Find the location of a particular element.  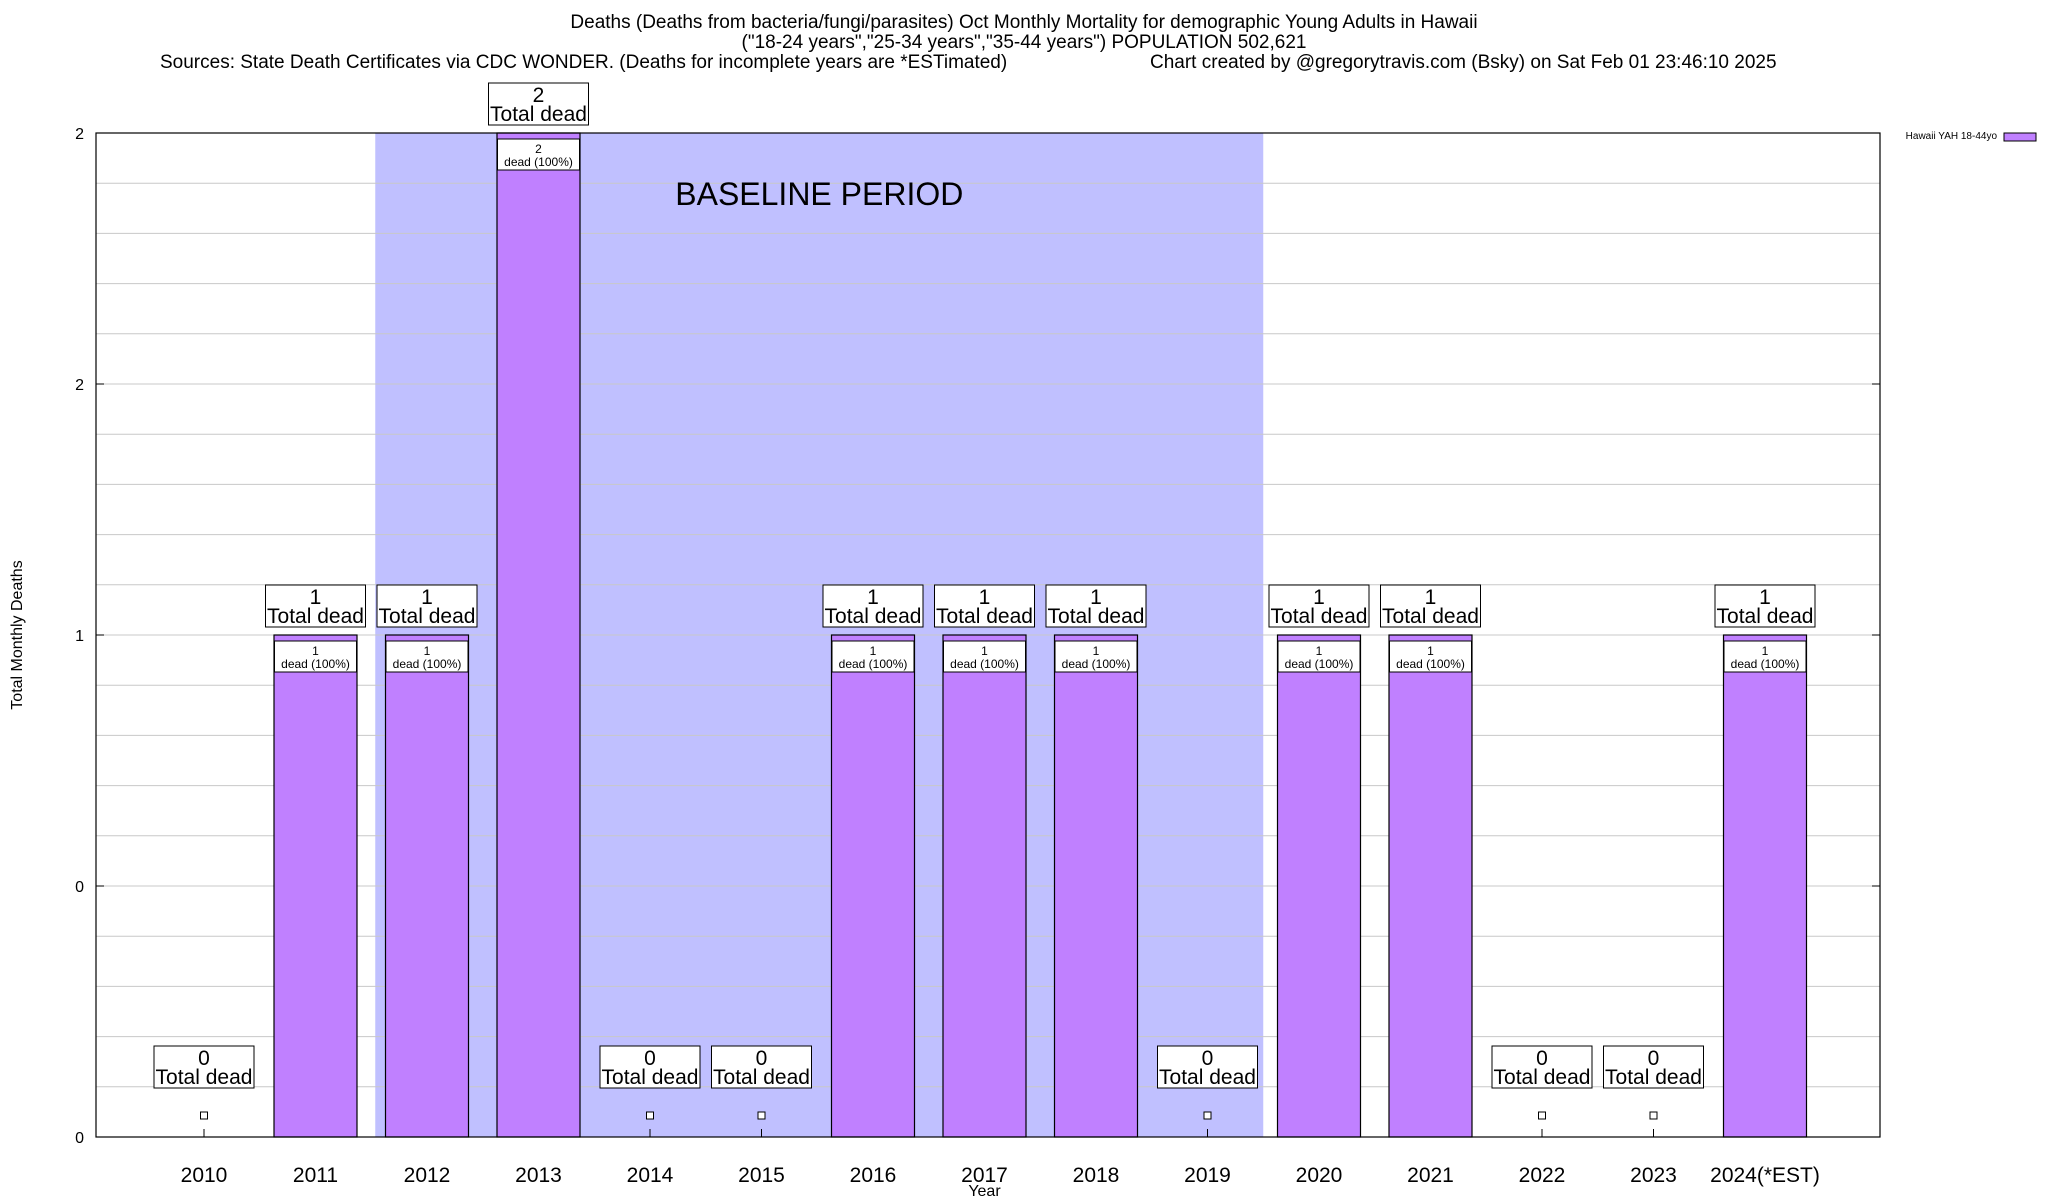

x-tick-label: 2017 is located at coordinates (984, 1175).